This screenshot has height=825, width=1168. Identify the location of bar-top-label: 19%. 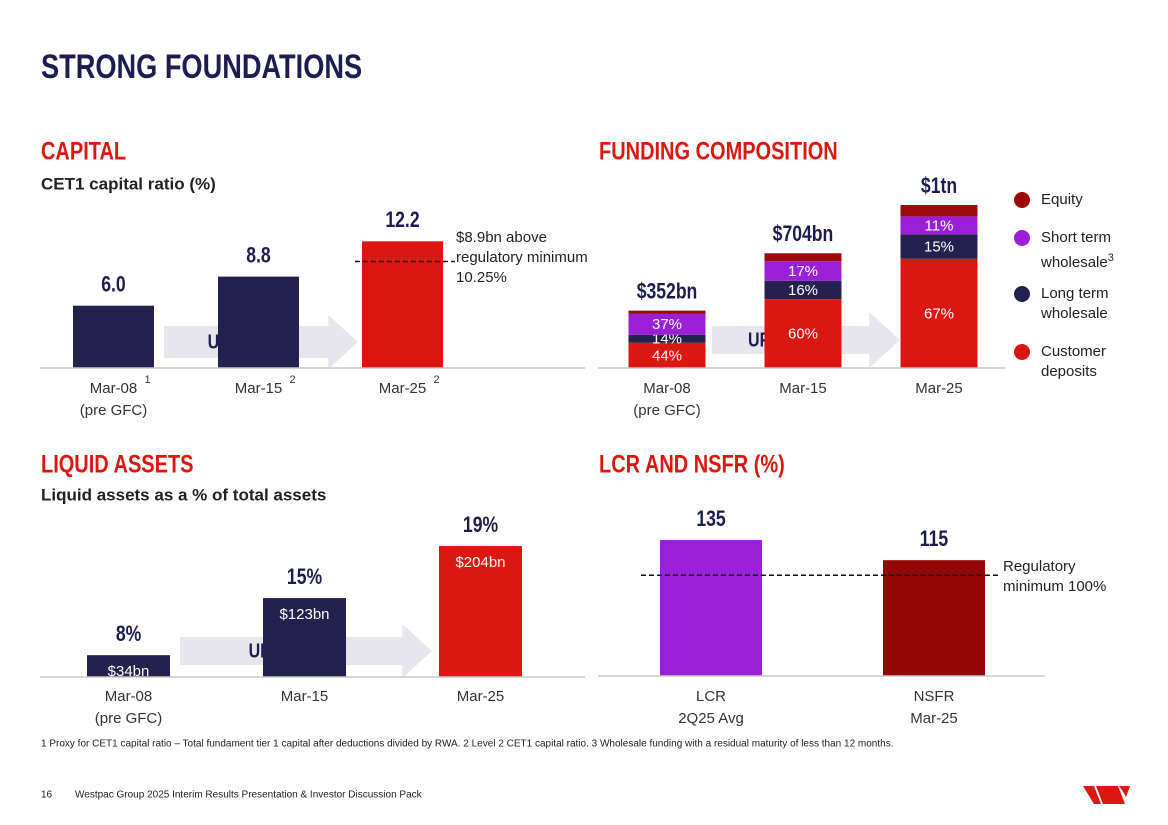
(480, 525).